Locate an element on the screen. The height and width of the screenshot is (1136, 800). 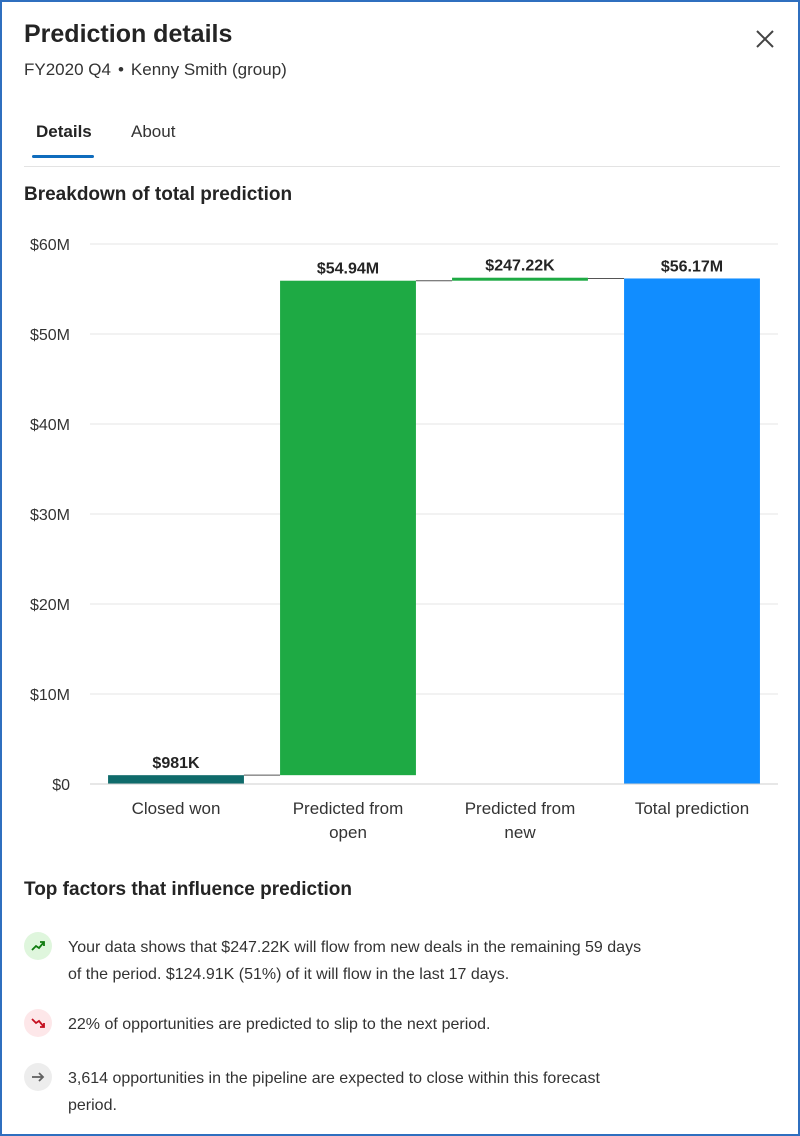
y-tick-label: $10M is located at coordinates (50, 695).